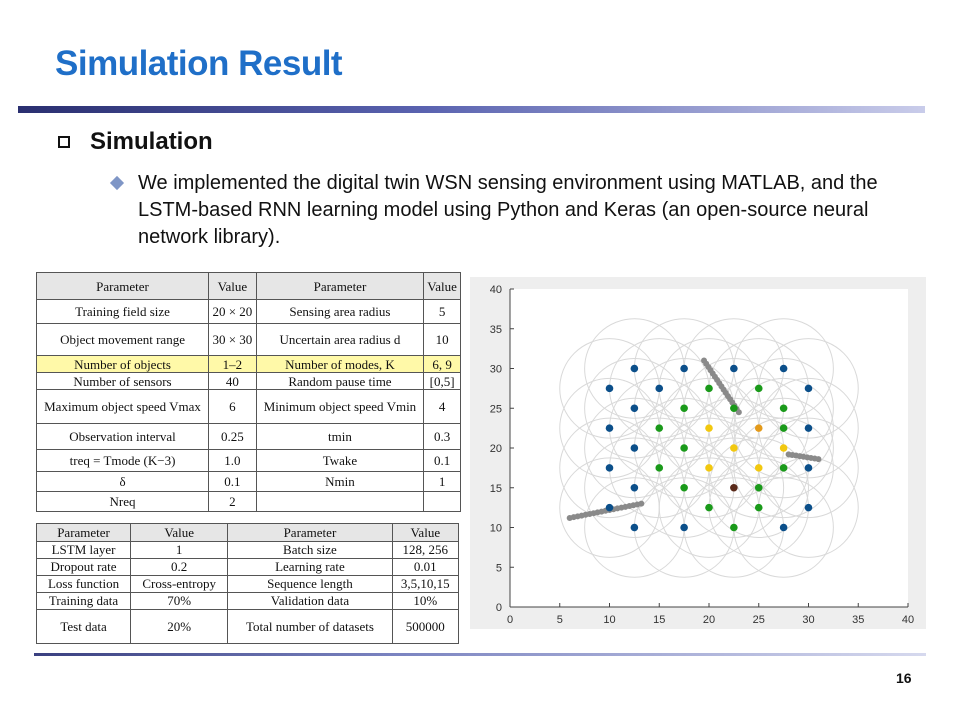 Image resolution: width=960 pixels, height=720 pixels. What do you see at coordinates (808, 620) in the screenshot?
I see `x-tick-label: 30` at bounding box center [808, 620].